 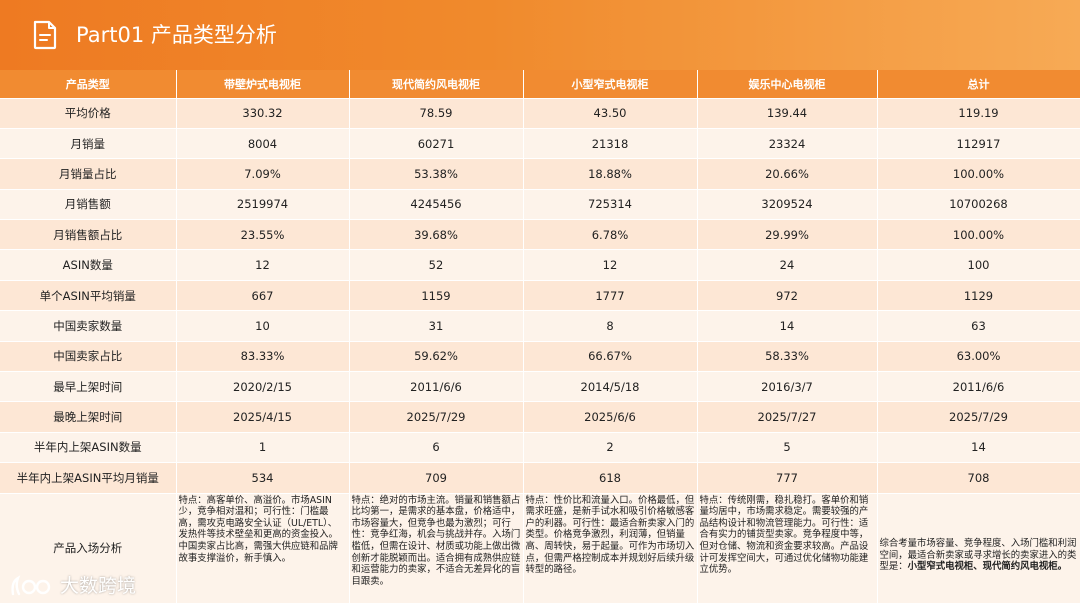 I want to click on column-header: 总计, so click(x=978, y=84).